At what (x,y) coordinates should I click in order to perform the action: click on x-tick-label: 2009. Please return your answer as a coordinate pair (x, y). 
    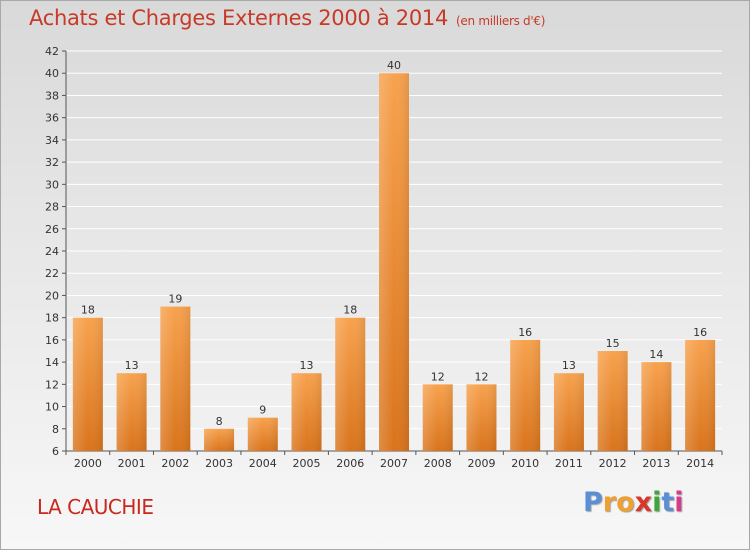
    Looking at the image, I should click on (481, 463).